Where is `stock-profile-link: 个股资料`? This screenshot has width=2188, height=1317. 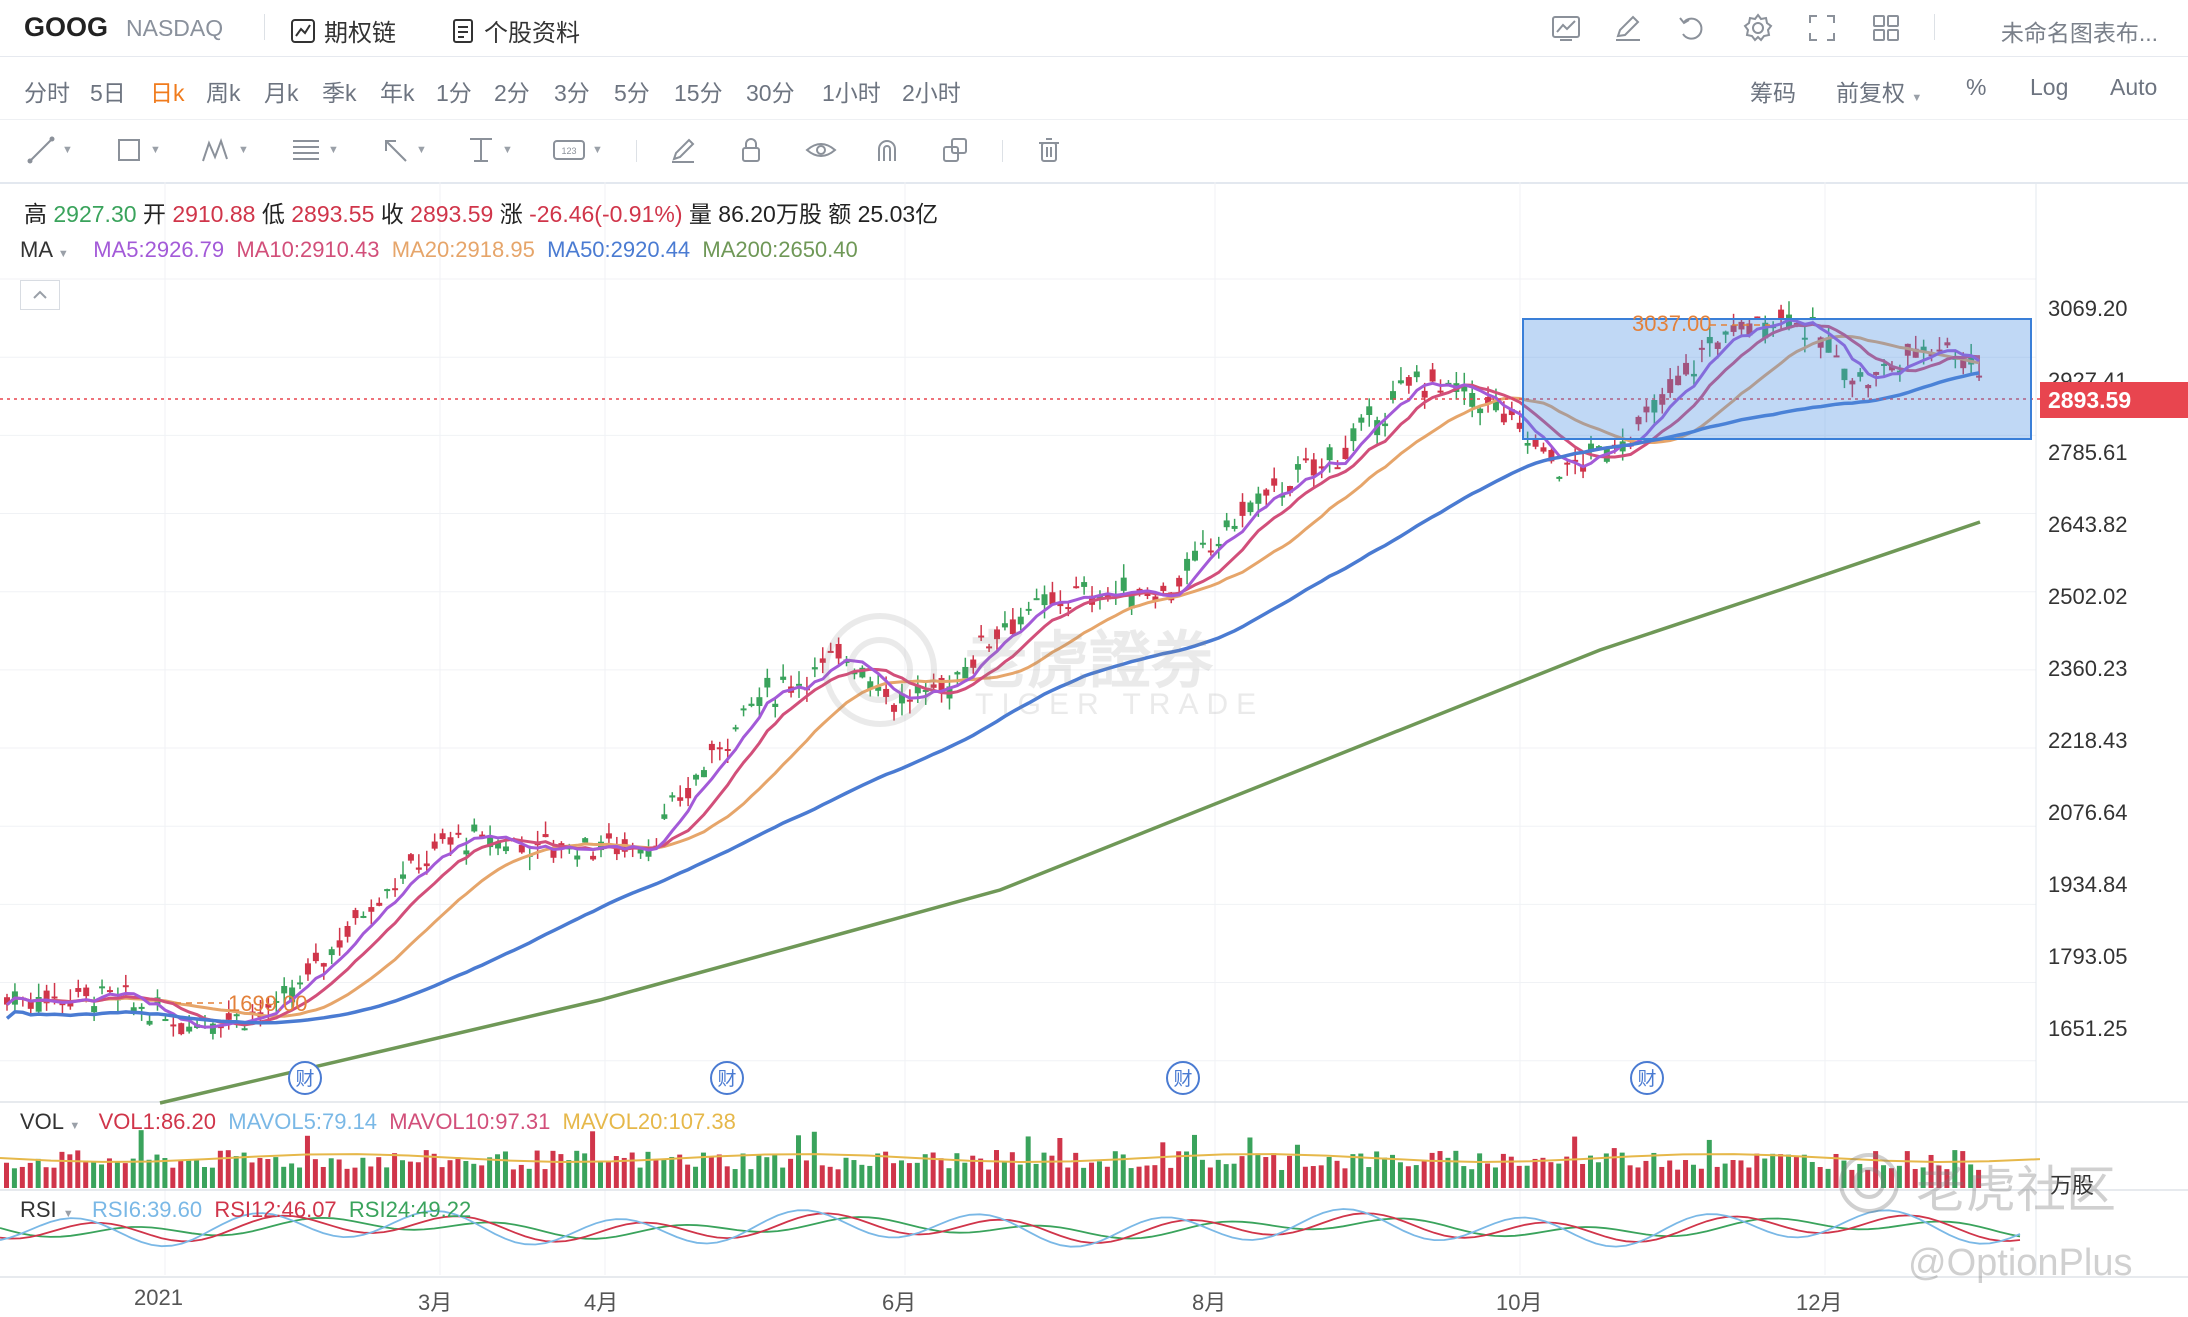 stock-profile-link: 个股资料 is located at coordinates (515, 30).